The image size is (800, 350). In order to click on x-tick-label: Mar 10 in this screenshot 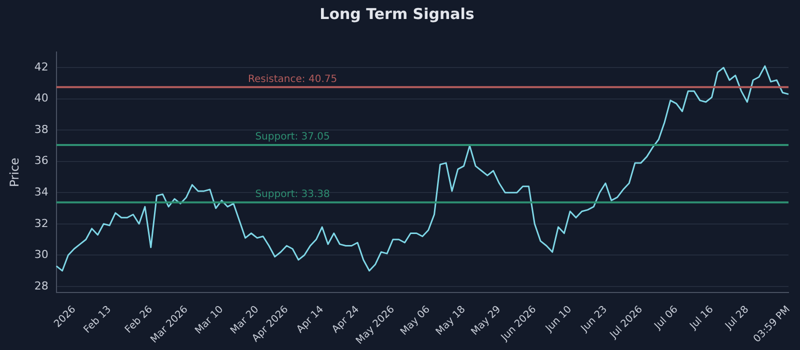, I will do `click(209, 320)`.